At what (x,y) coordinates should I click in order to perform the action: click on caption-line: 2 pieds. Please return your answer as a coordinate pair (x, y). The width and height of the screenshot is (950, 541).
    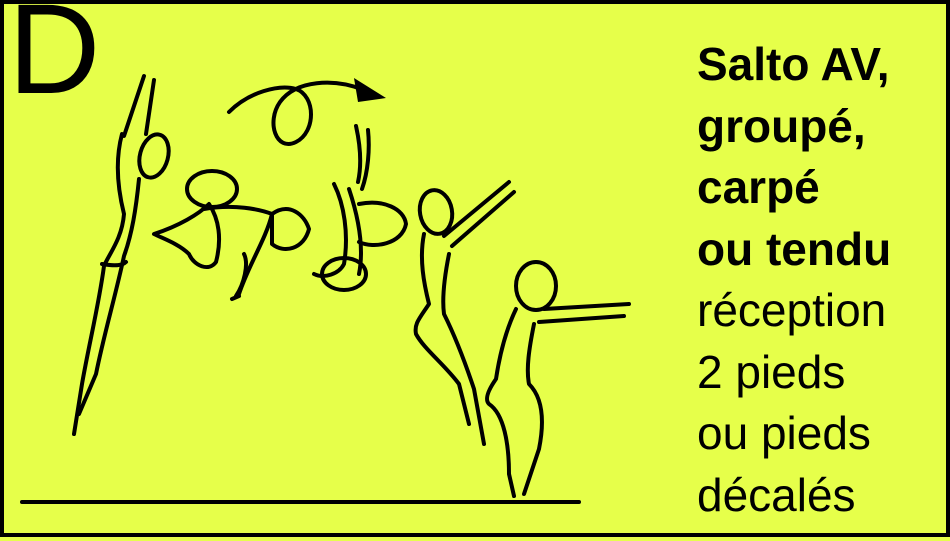
    Looking at the image, I should click on (771, 371).